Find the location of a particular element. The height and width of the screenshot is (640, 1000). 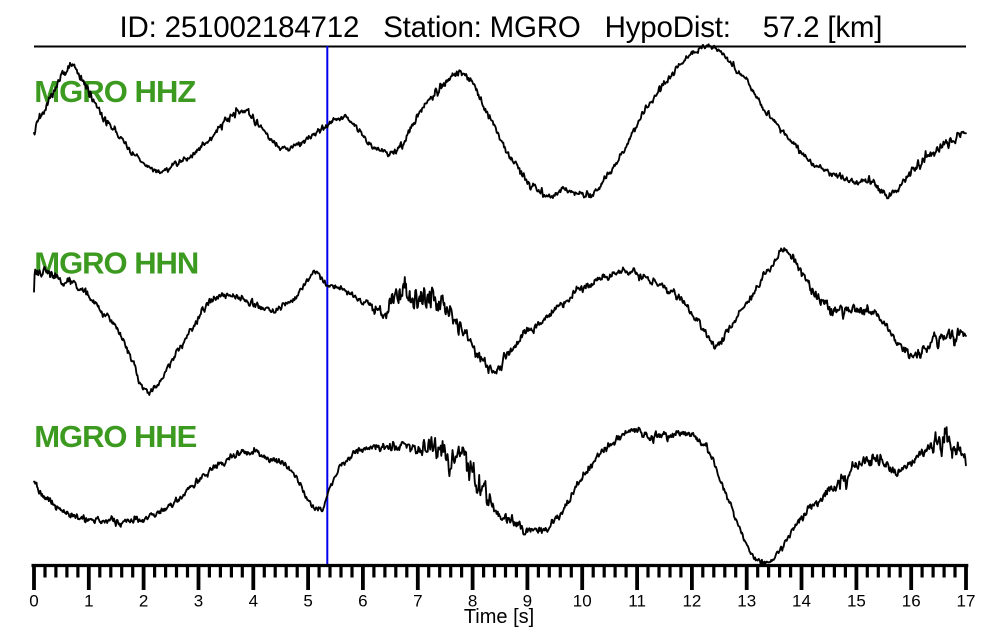

svg-text: 6 is located at coordinates (362, 601).